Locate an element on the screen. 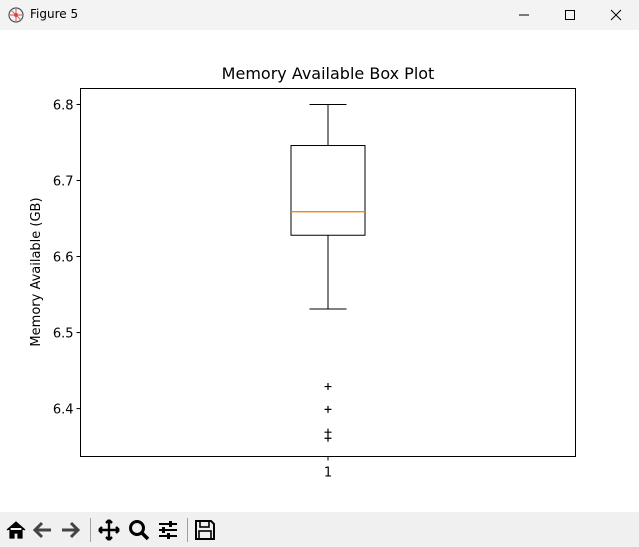 The width and height of the screenshot is (639, 547). pan-button is located at coordinates (109, 530).